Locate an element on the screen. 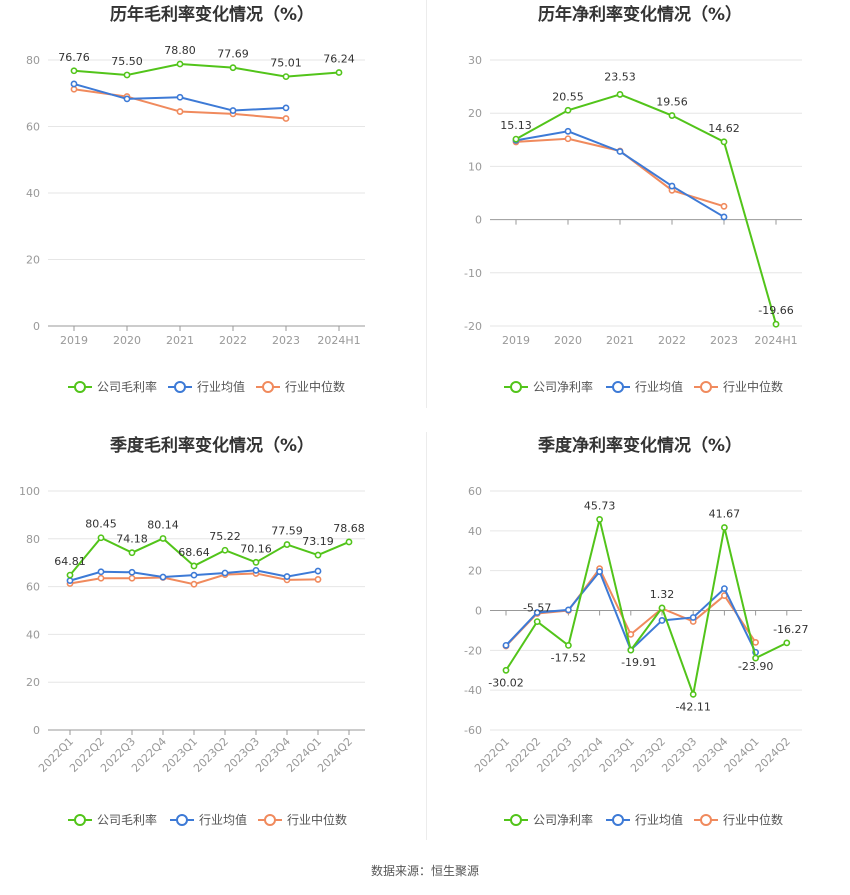  y-tick-label: 100 is located at coordinates (29, 491).